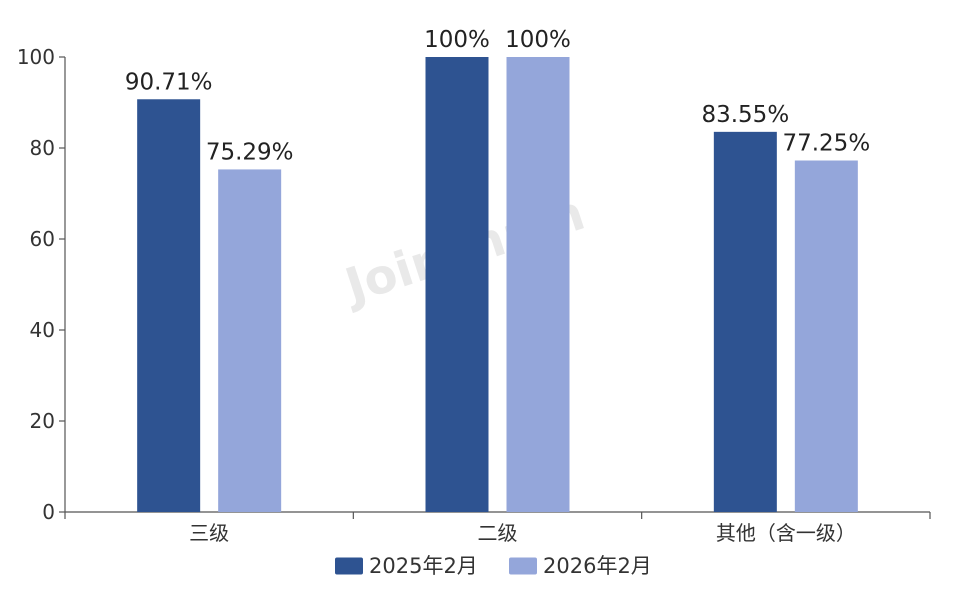  I want to click on x-category-label: 三级, so click(209, 533).